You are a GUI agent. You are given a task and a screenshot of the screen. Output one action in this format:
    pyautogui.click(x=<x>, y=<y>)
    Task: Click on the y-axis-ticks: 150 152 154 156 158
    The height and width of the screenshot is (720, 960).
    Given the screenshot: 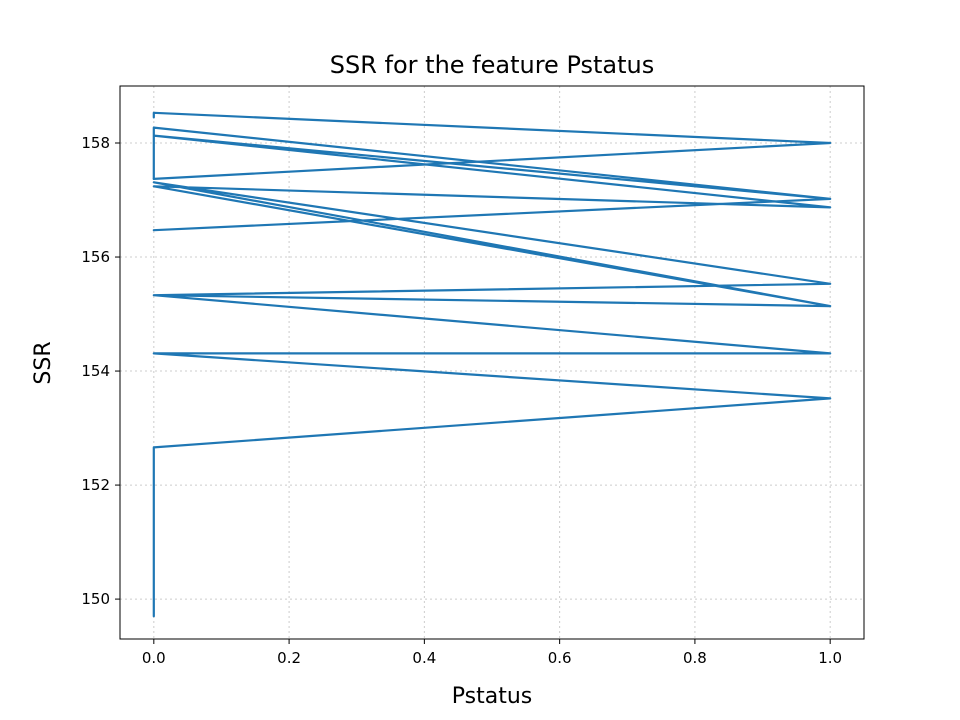 What is the action you would take?
    pyautogui.click(x=100, y=371)
    